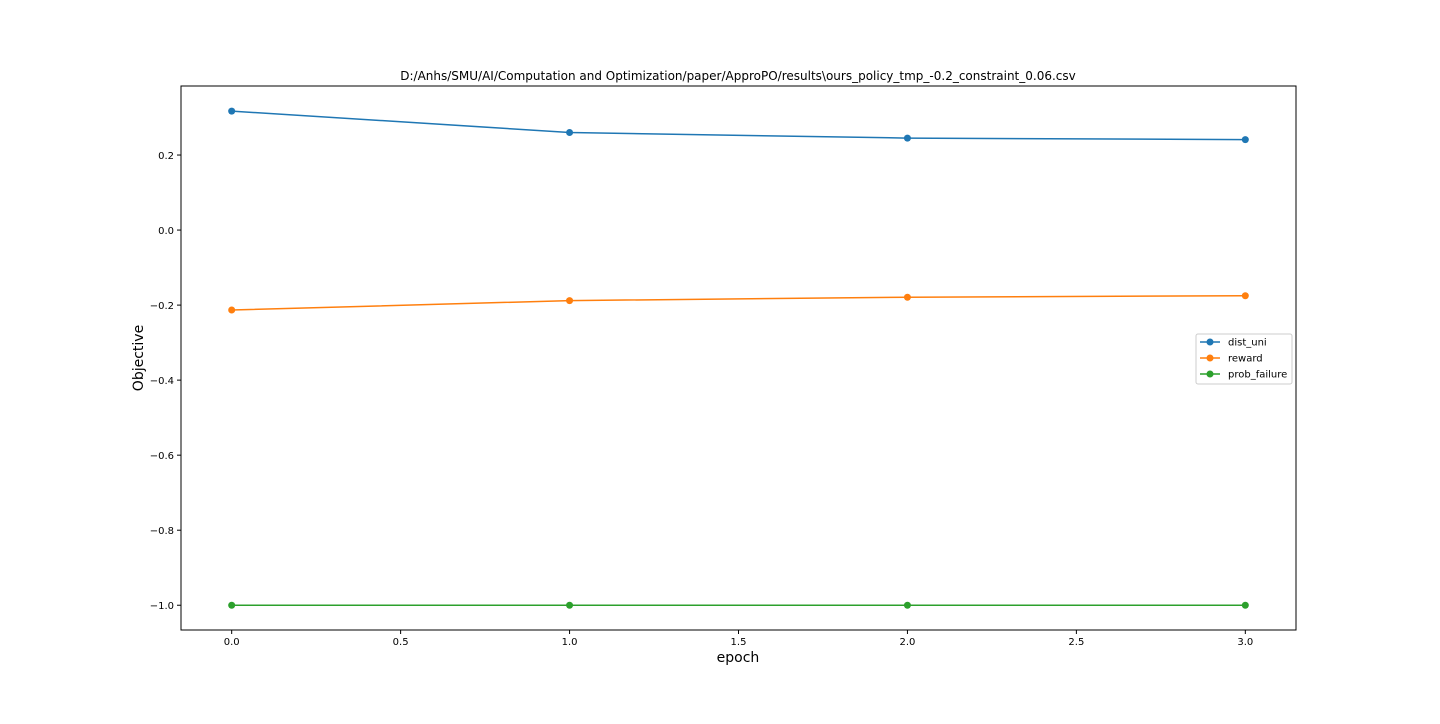 Image resolution: width=1440 pixels, height=724 pixels. I want to click on legend-marker-prob-failure, so click(1210, 374).